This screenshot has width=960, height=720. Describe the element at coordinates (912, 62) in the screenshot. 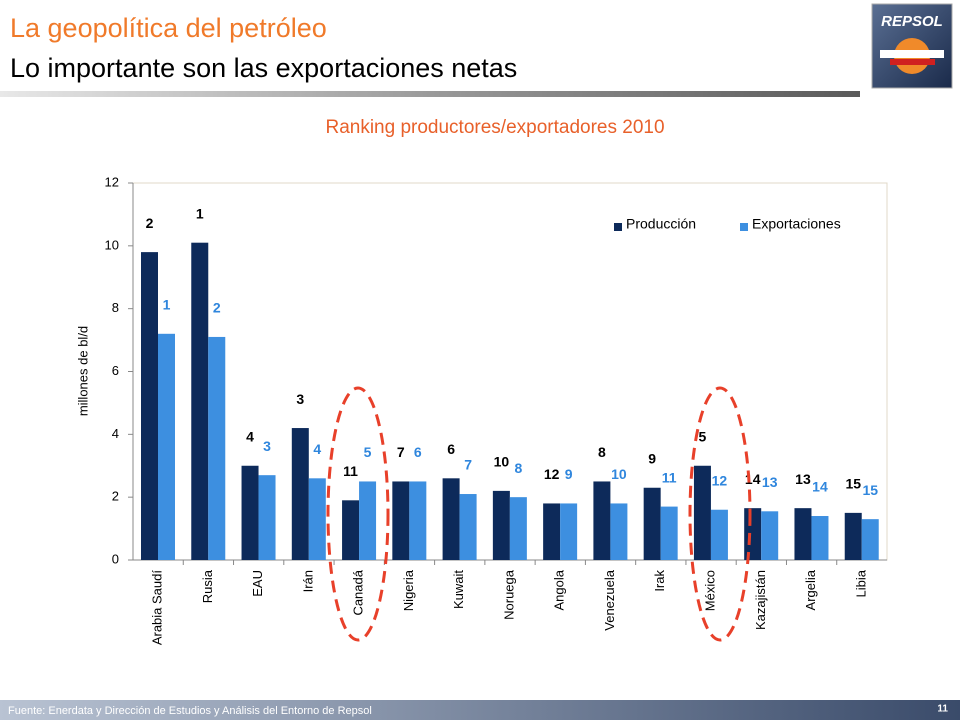

I see `logo-band-red` at that location.